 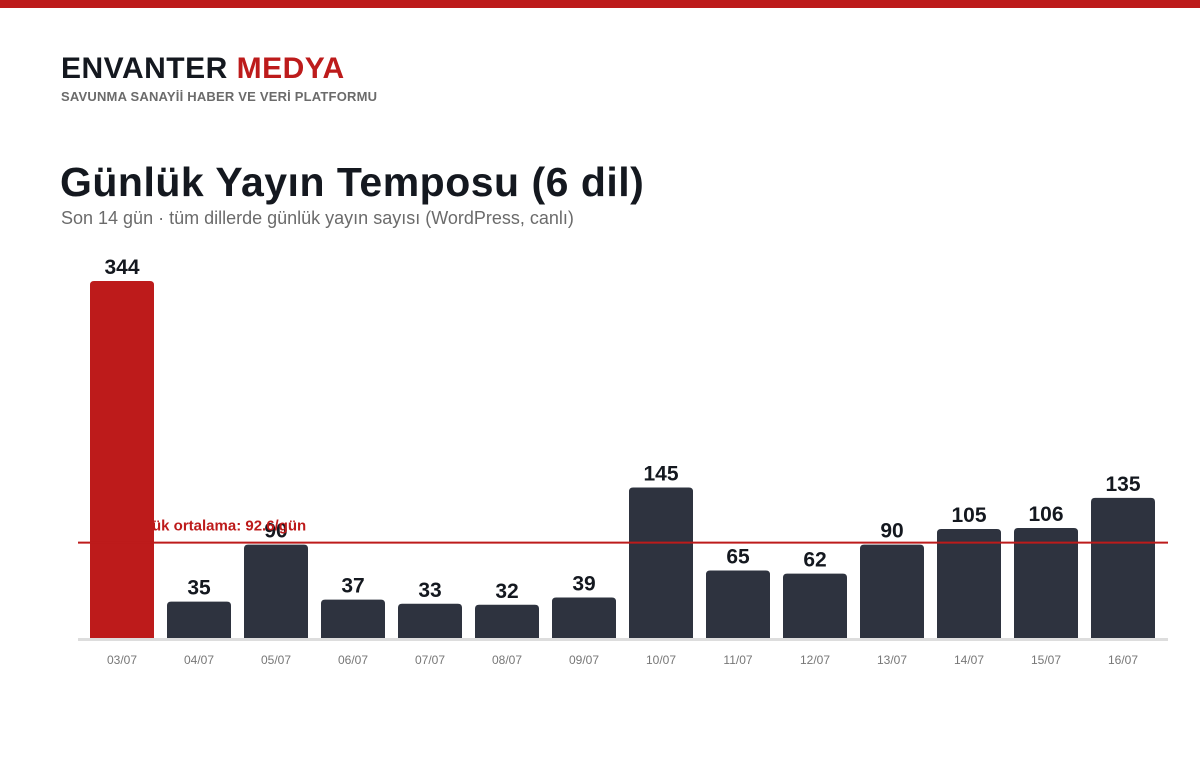 What do you see at coordinates (353, 660) in the screenshot?
I see `x-tick-label: 06/07` at bounding box center [353, 660].